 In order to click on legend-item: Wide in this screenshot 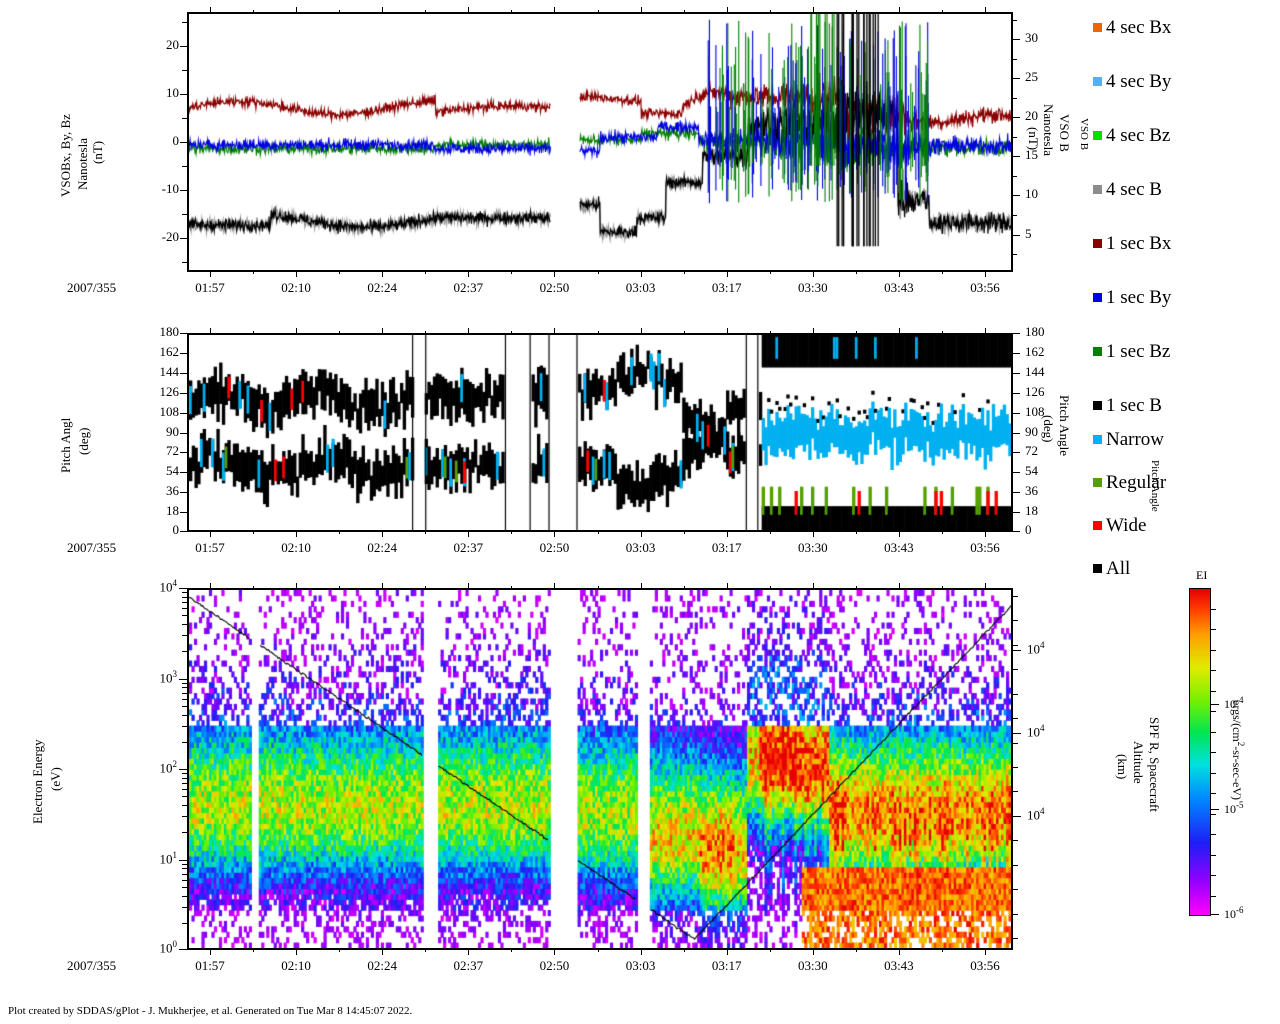, I will do `click(1119, 525)`.